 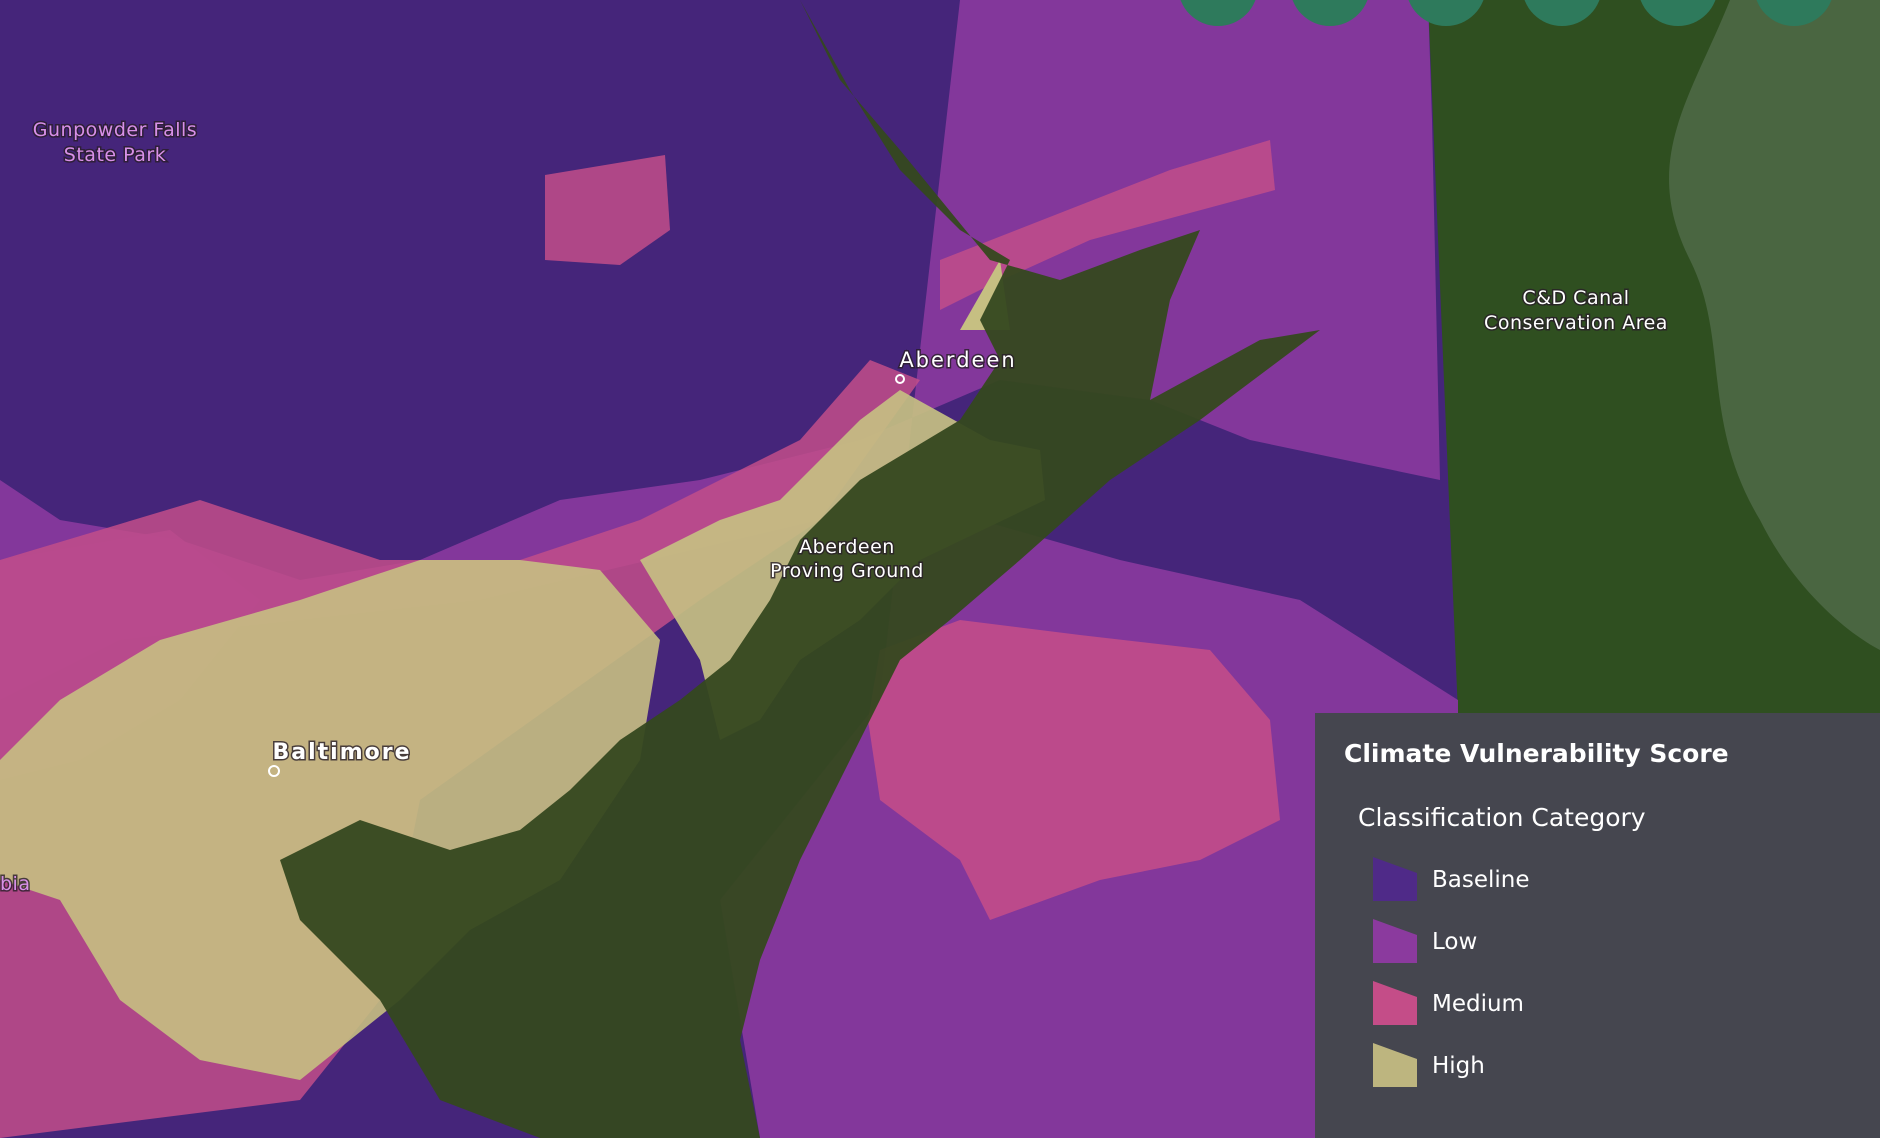 I want to click on legend-label: Baseline, so click(x=1481, y=880).